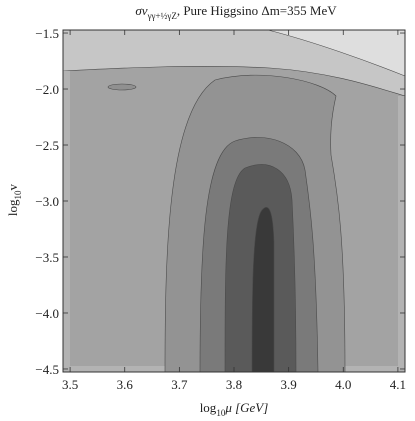 This screenshot has height=421, width=415. What do you see at coordinates (398, 384) in the screenshot?
I see `x-tick-label: 4.1` at bounding box center [398, 384].